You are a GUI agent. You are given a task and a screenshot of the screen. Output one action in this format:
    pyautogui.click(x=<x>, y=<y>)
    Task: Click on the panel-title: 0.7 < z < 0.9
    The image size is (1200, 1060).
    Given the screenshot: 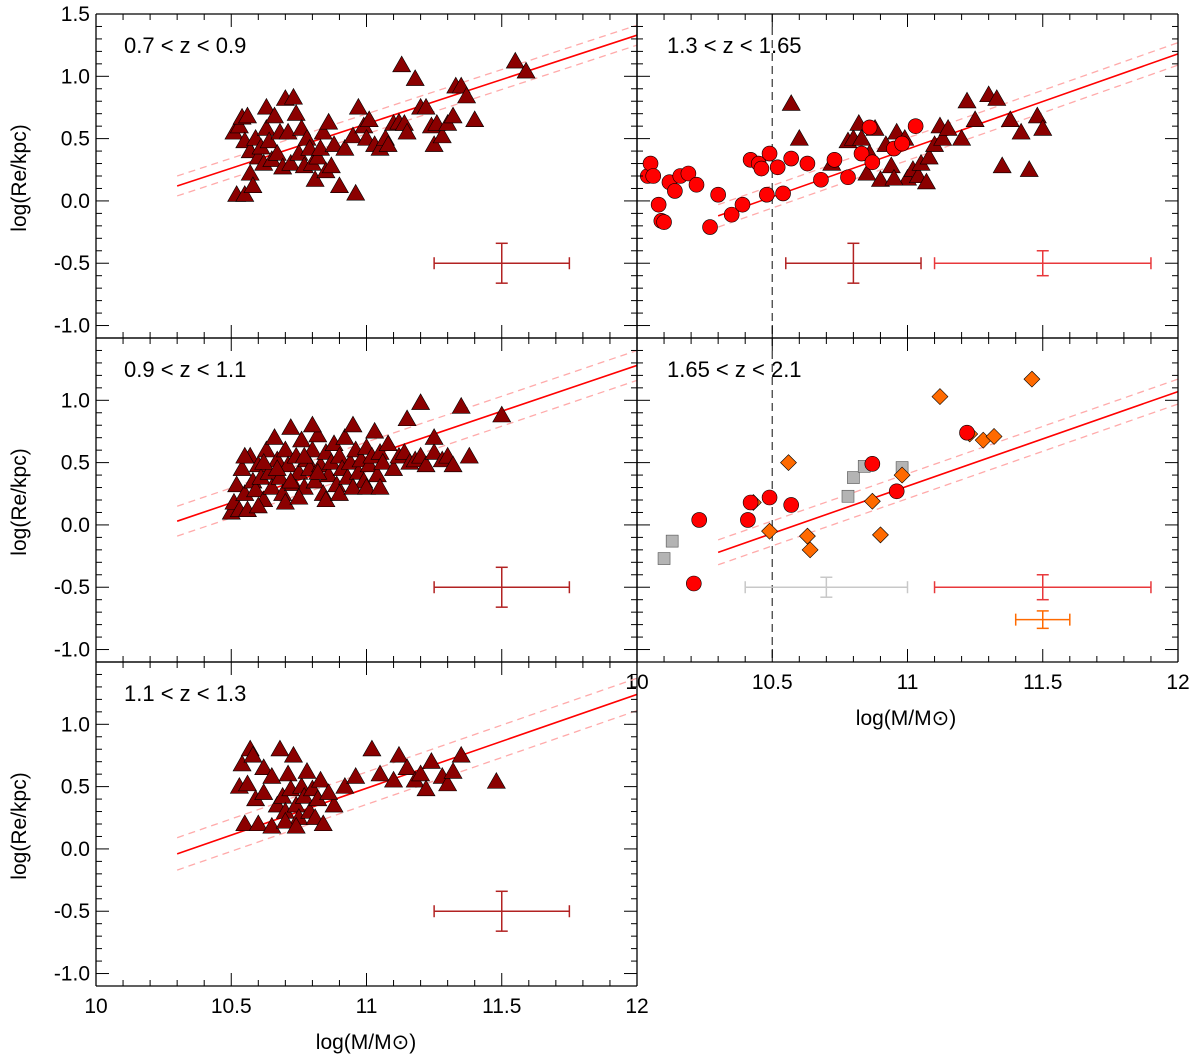 What is the action you would take?
    pyautogui.click(x=185, y=45)
    